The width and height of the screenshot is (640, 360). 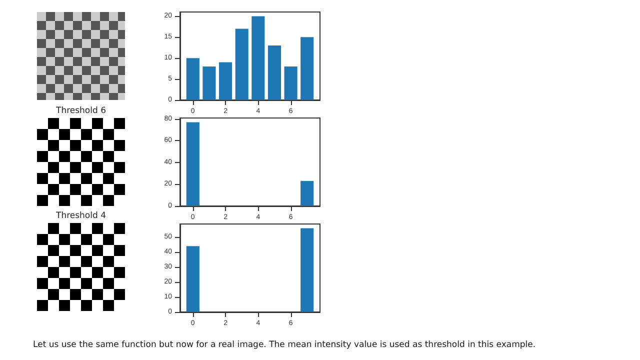 What do you see at coordinates (81, 111) in the screenshot?
I see `text: Threshold 6` at bounding box center [81, 111].